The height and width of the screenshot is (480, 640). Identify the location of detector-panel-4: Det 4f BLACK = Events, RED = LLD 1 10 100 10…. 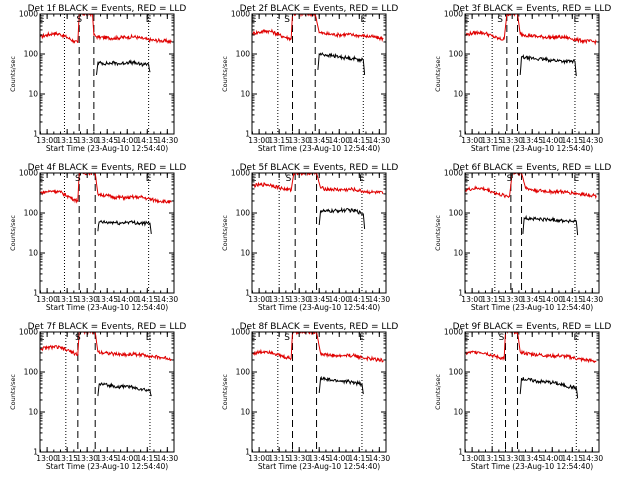
(97, 237).